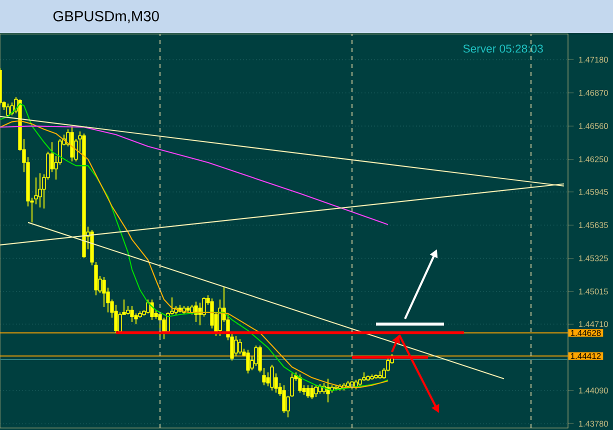  What do you see at coordinates (593, 191) in the screenshot?
I see `y-tick-label: 1.45945` at bounding box center [593, 191].